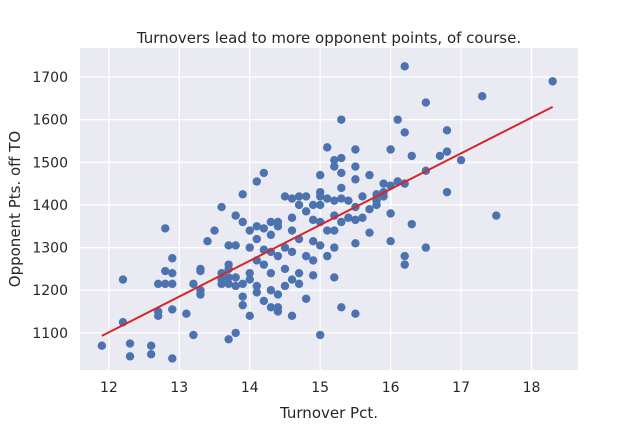 This screenshot has height=426, width=640. What do you see at coordinates (179, 388) in the screenshot?
I see `x-tick-label: 13` at bounding box center [179, 388].